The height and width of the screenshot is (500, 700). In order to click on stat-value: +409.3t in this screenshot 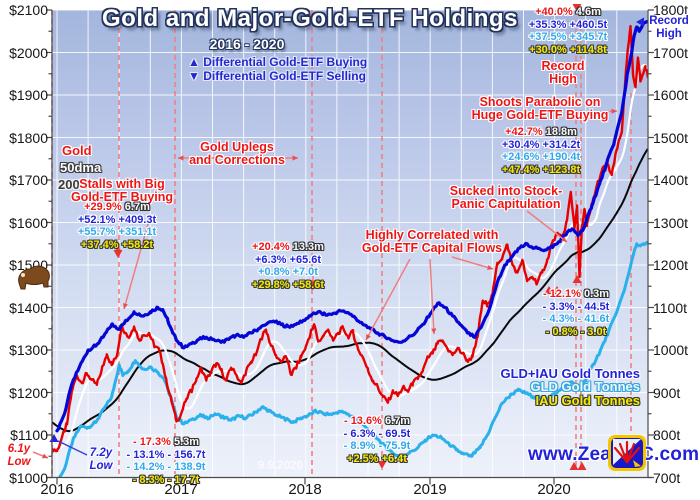, I will do `click(137, 219)`.